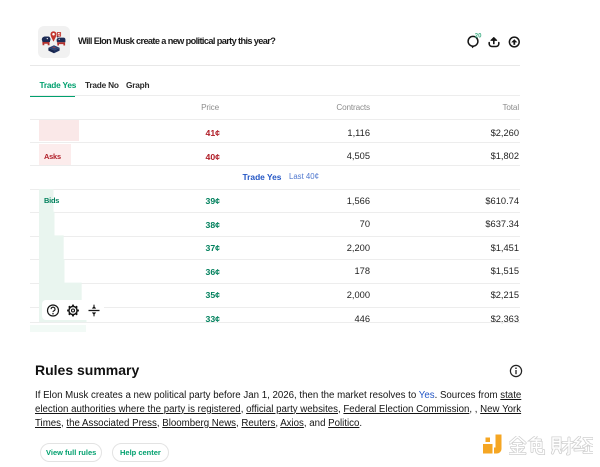  I want to click on svg-text: 20, so click(478, 36).